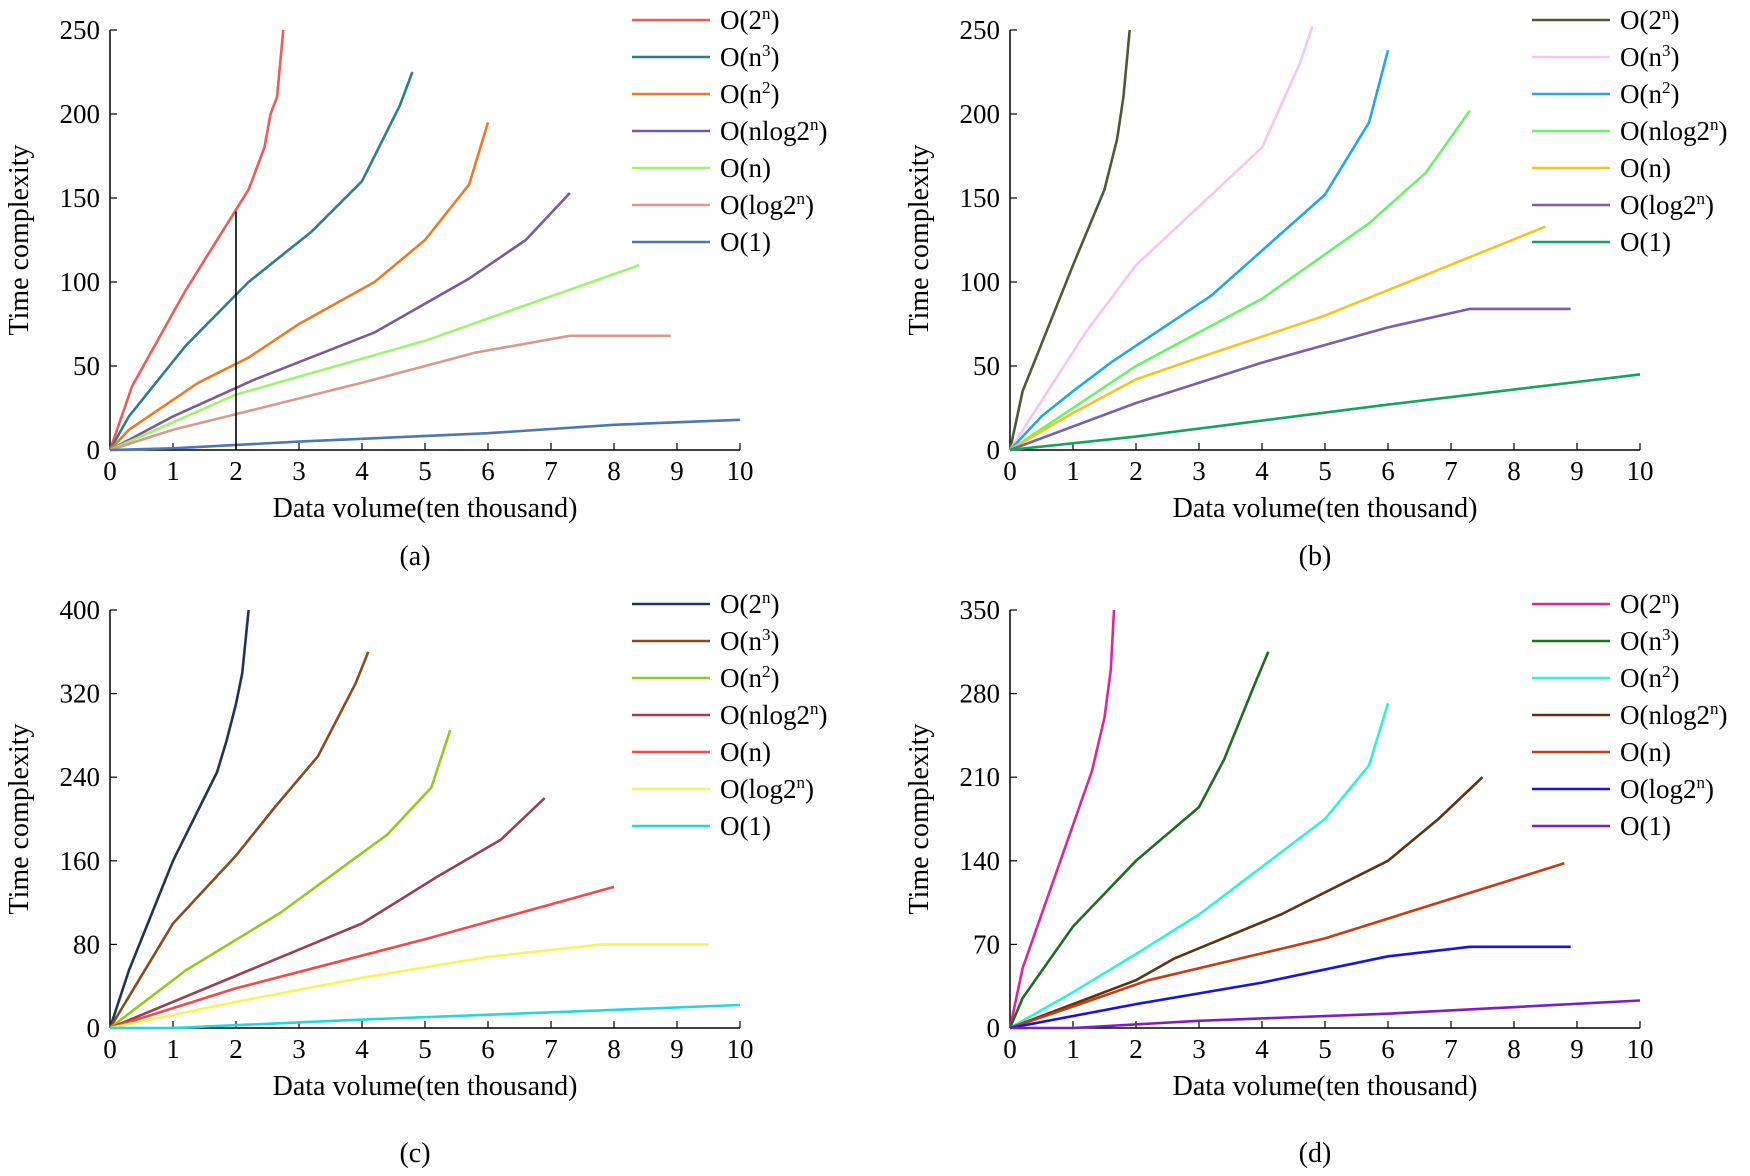 The image size is (1750, 1176). I want to click on panel-caption: (a), so click(414, 556).